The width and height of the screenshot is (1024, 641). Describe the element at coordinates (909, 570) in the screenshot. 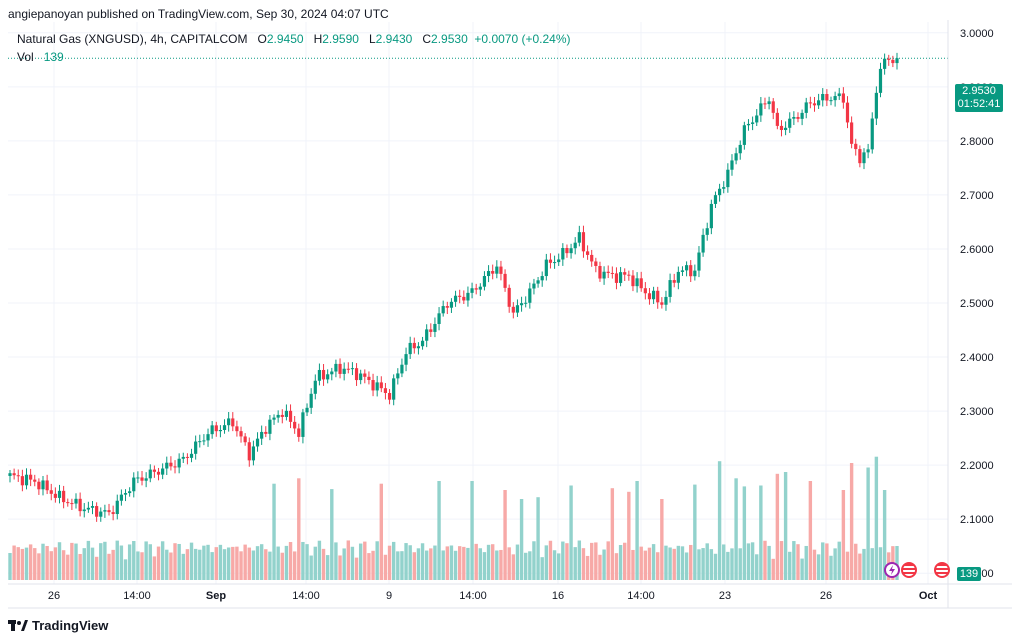

I see `us-flag-event-icon` at that location.